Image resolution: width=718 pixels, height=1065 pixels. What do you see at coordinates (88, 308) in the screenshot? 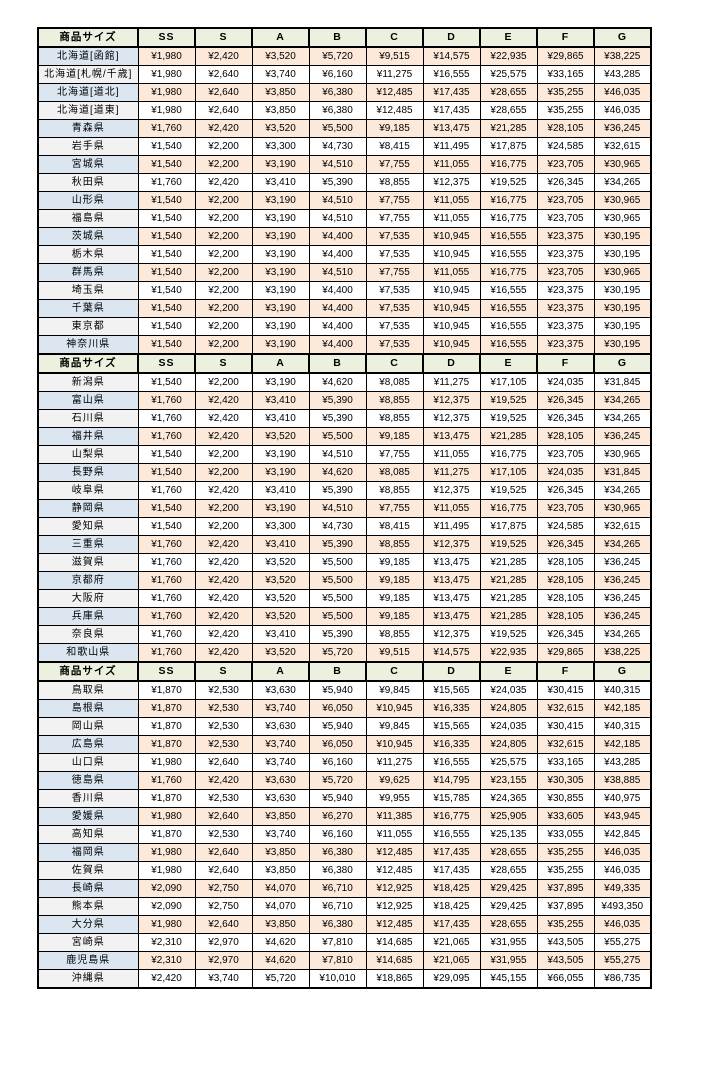
I see `prefecture-cell: 千葉県` at bounding box center [88, 308].